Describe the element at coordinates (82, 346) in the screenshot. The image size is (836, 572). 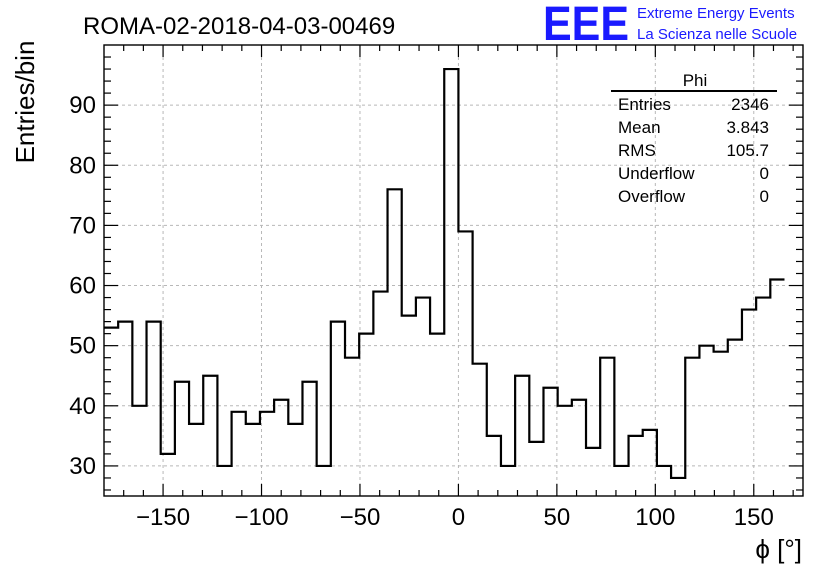
I see `y-tick-label: 50` at that location.